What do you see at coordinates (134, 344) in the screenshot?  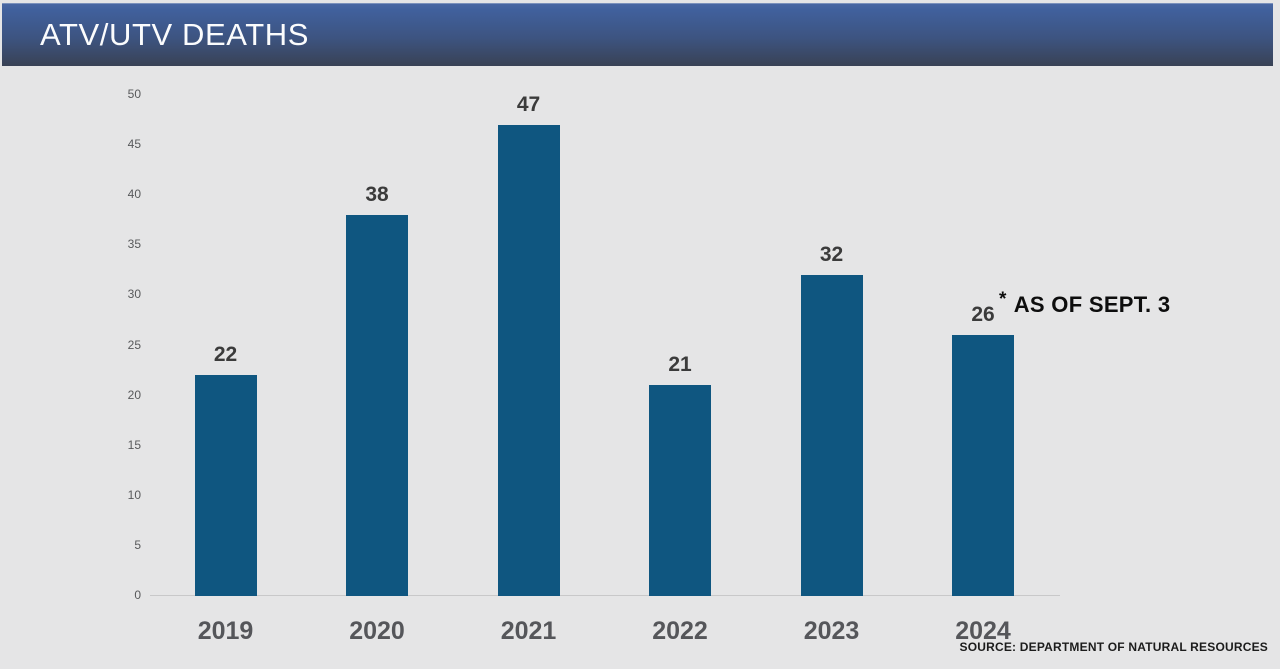 I see `y-axis-tick-label: 25` at bounding box center [134, 344].